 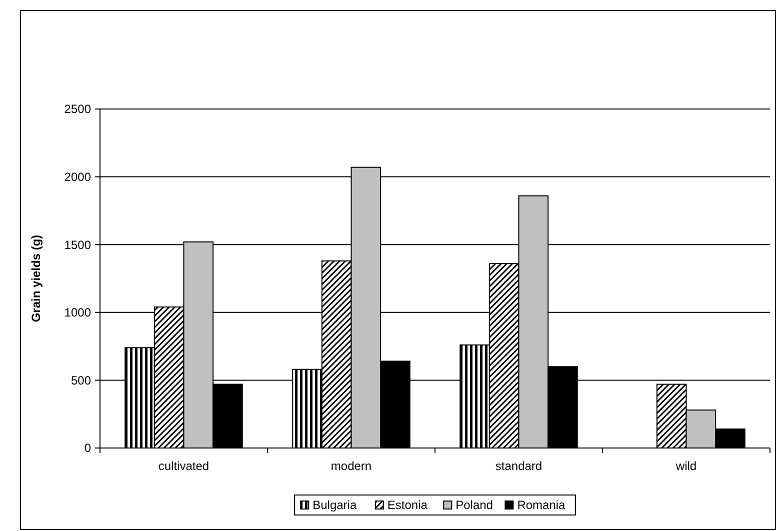 What do you see at coordinates (184, 466) in the screenshot?
I see `x-tick-label: cultivated` at bounding box center [184, 466].